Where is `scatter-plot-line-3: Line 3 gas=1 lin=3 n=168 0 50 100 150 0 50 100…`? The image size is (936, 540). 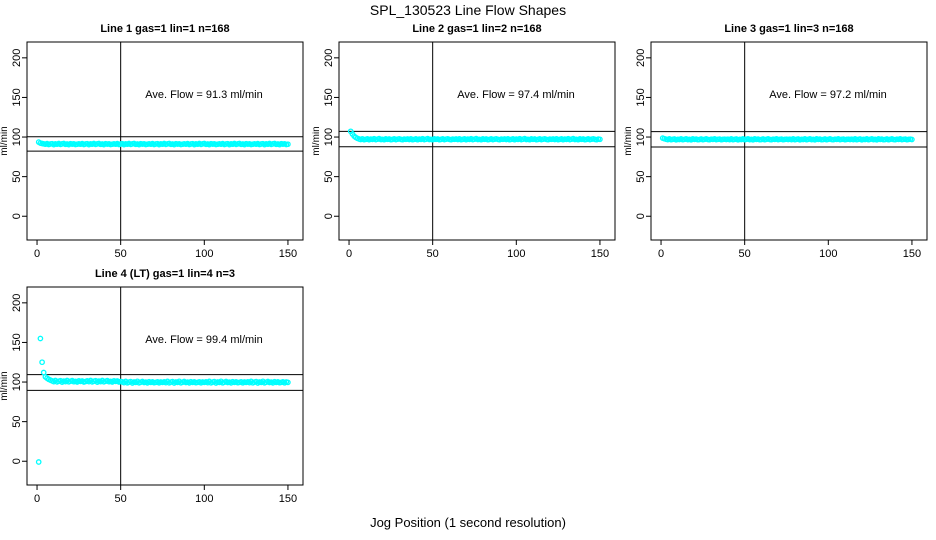
scatter-plot-line-3: Line 3 gas=1 lin=3 n=168 0 50 100 150 0 50 100… is located at coordinates (776, 141).